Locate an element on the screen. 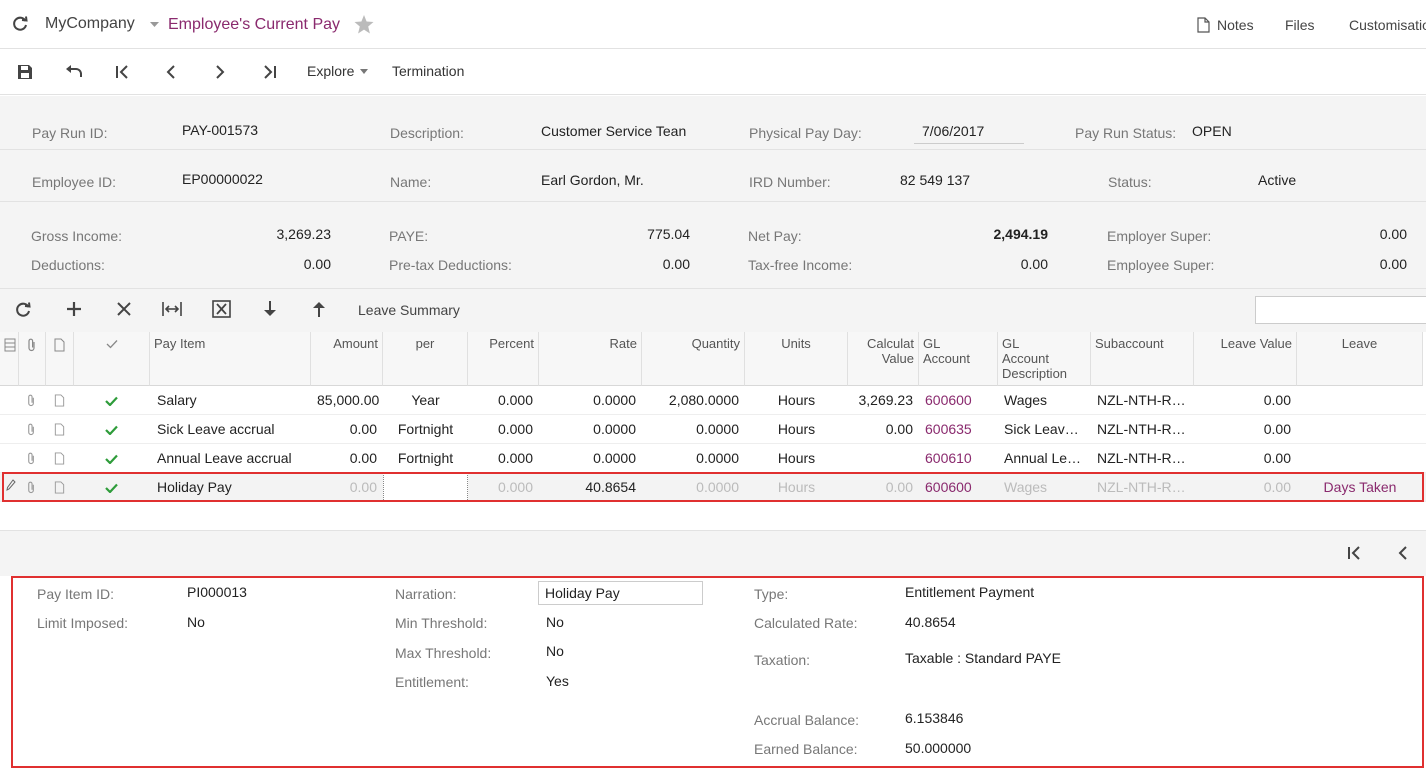 This screenshot has height=770, width=1426. per-header: per is located at coordinates (425, 359).